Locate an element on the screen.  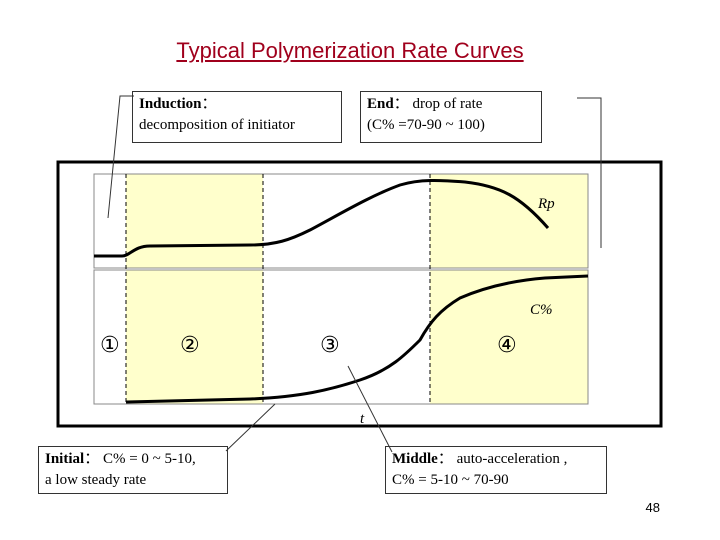
callout-induction-keyword: Induction is located at coordinates (170, 104).